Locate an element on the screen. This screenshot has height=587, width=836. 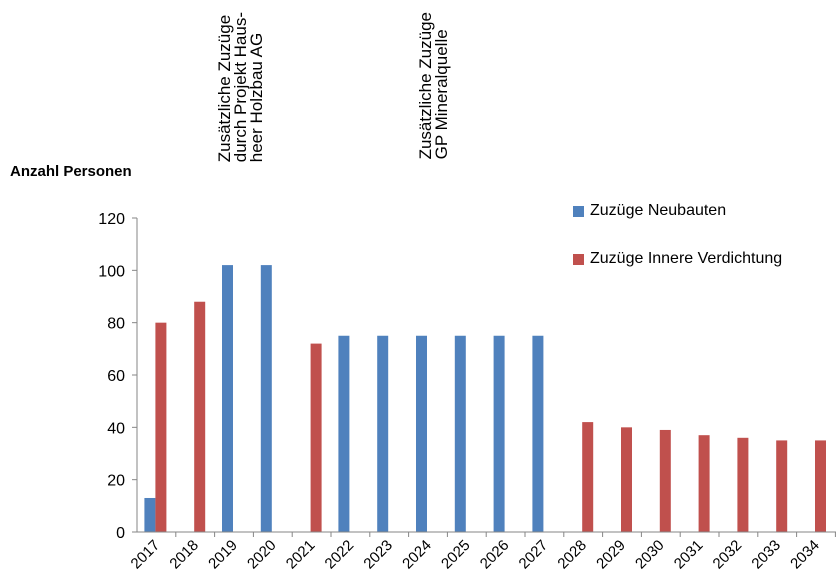
x-tick-label: 2025 is located at coordinates (456, 555).